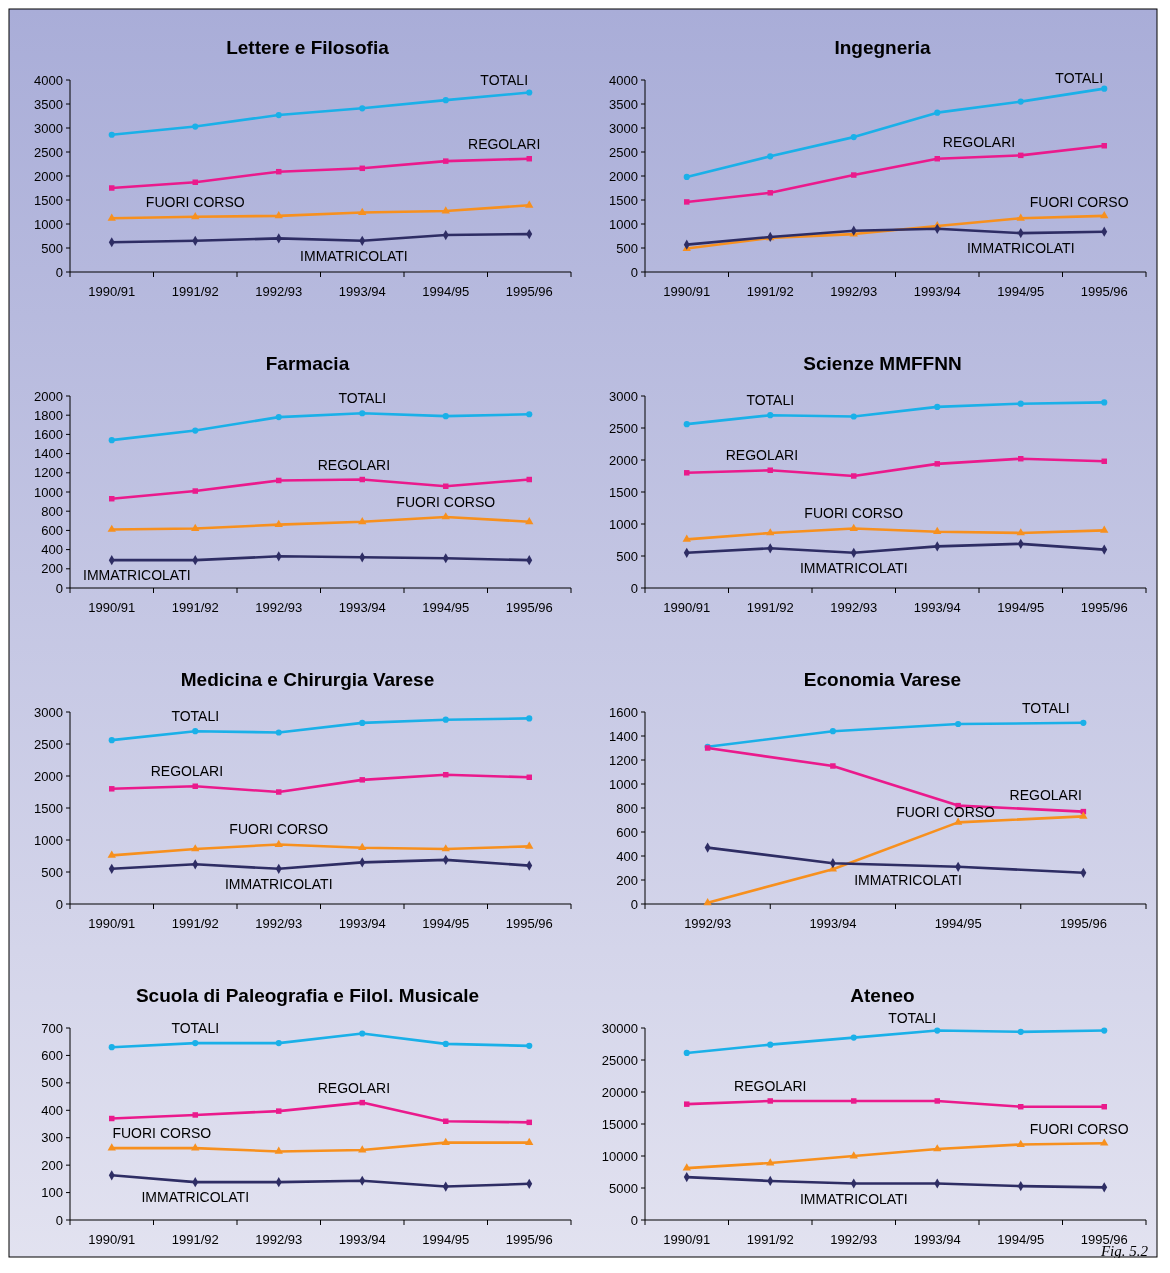  I want to click on y-tick-label: 15000, so click(619, 1124).